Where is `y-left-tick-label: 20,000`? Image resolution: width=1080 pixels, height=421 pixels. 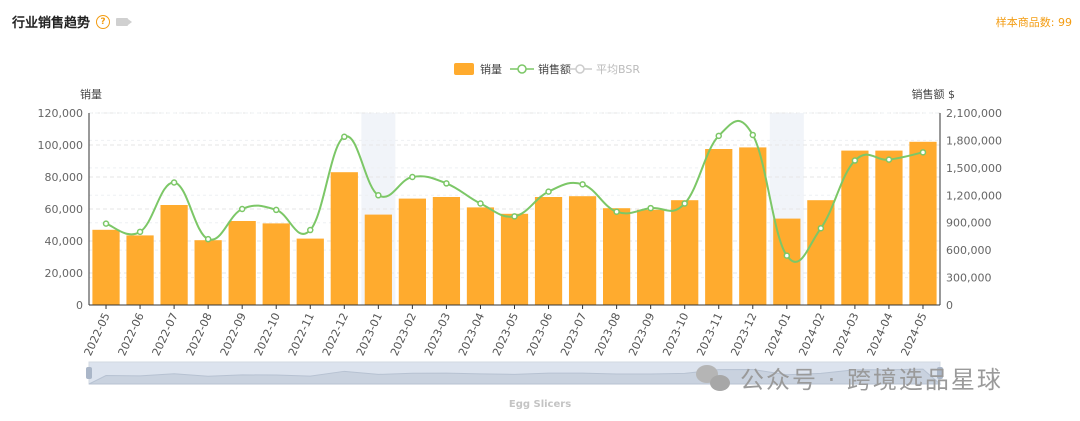
y-left-tick-label: 20,000 is located at coordinates (64, 273).